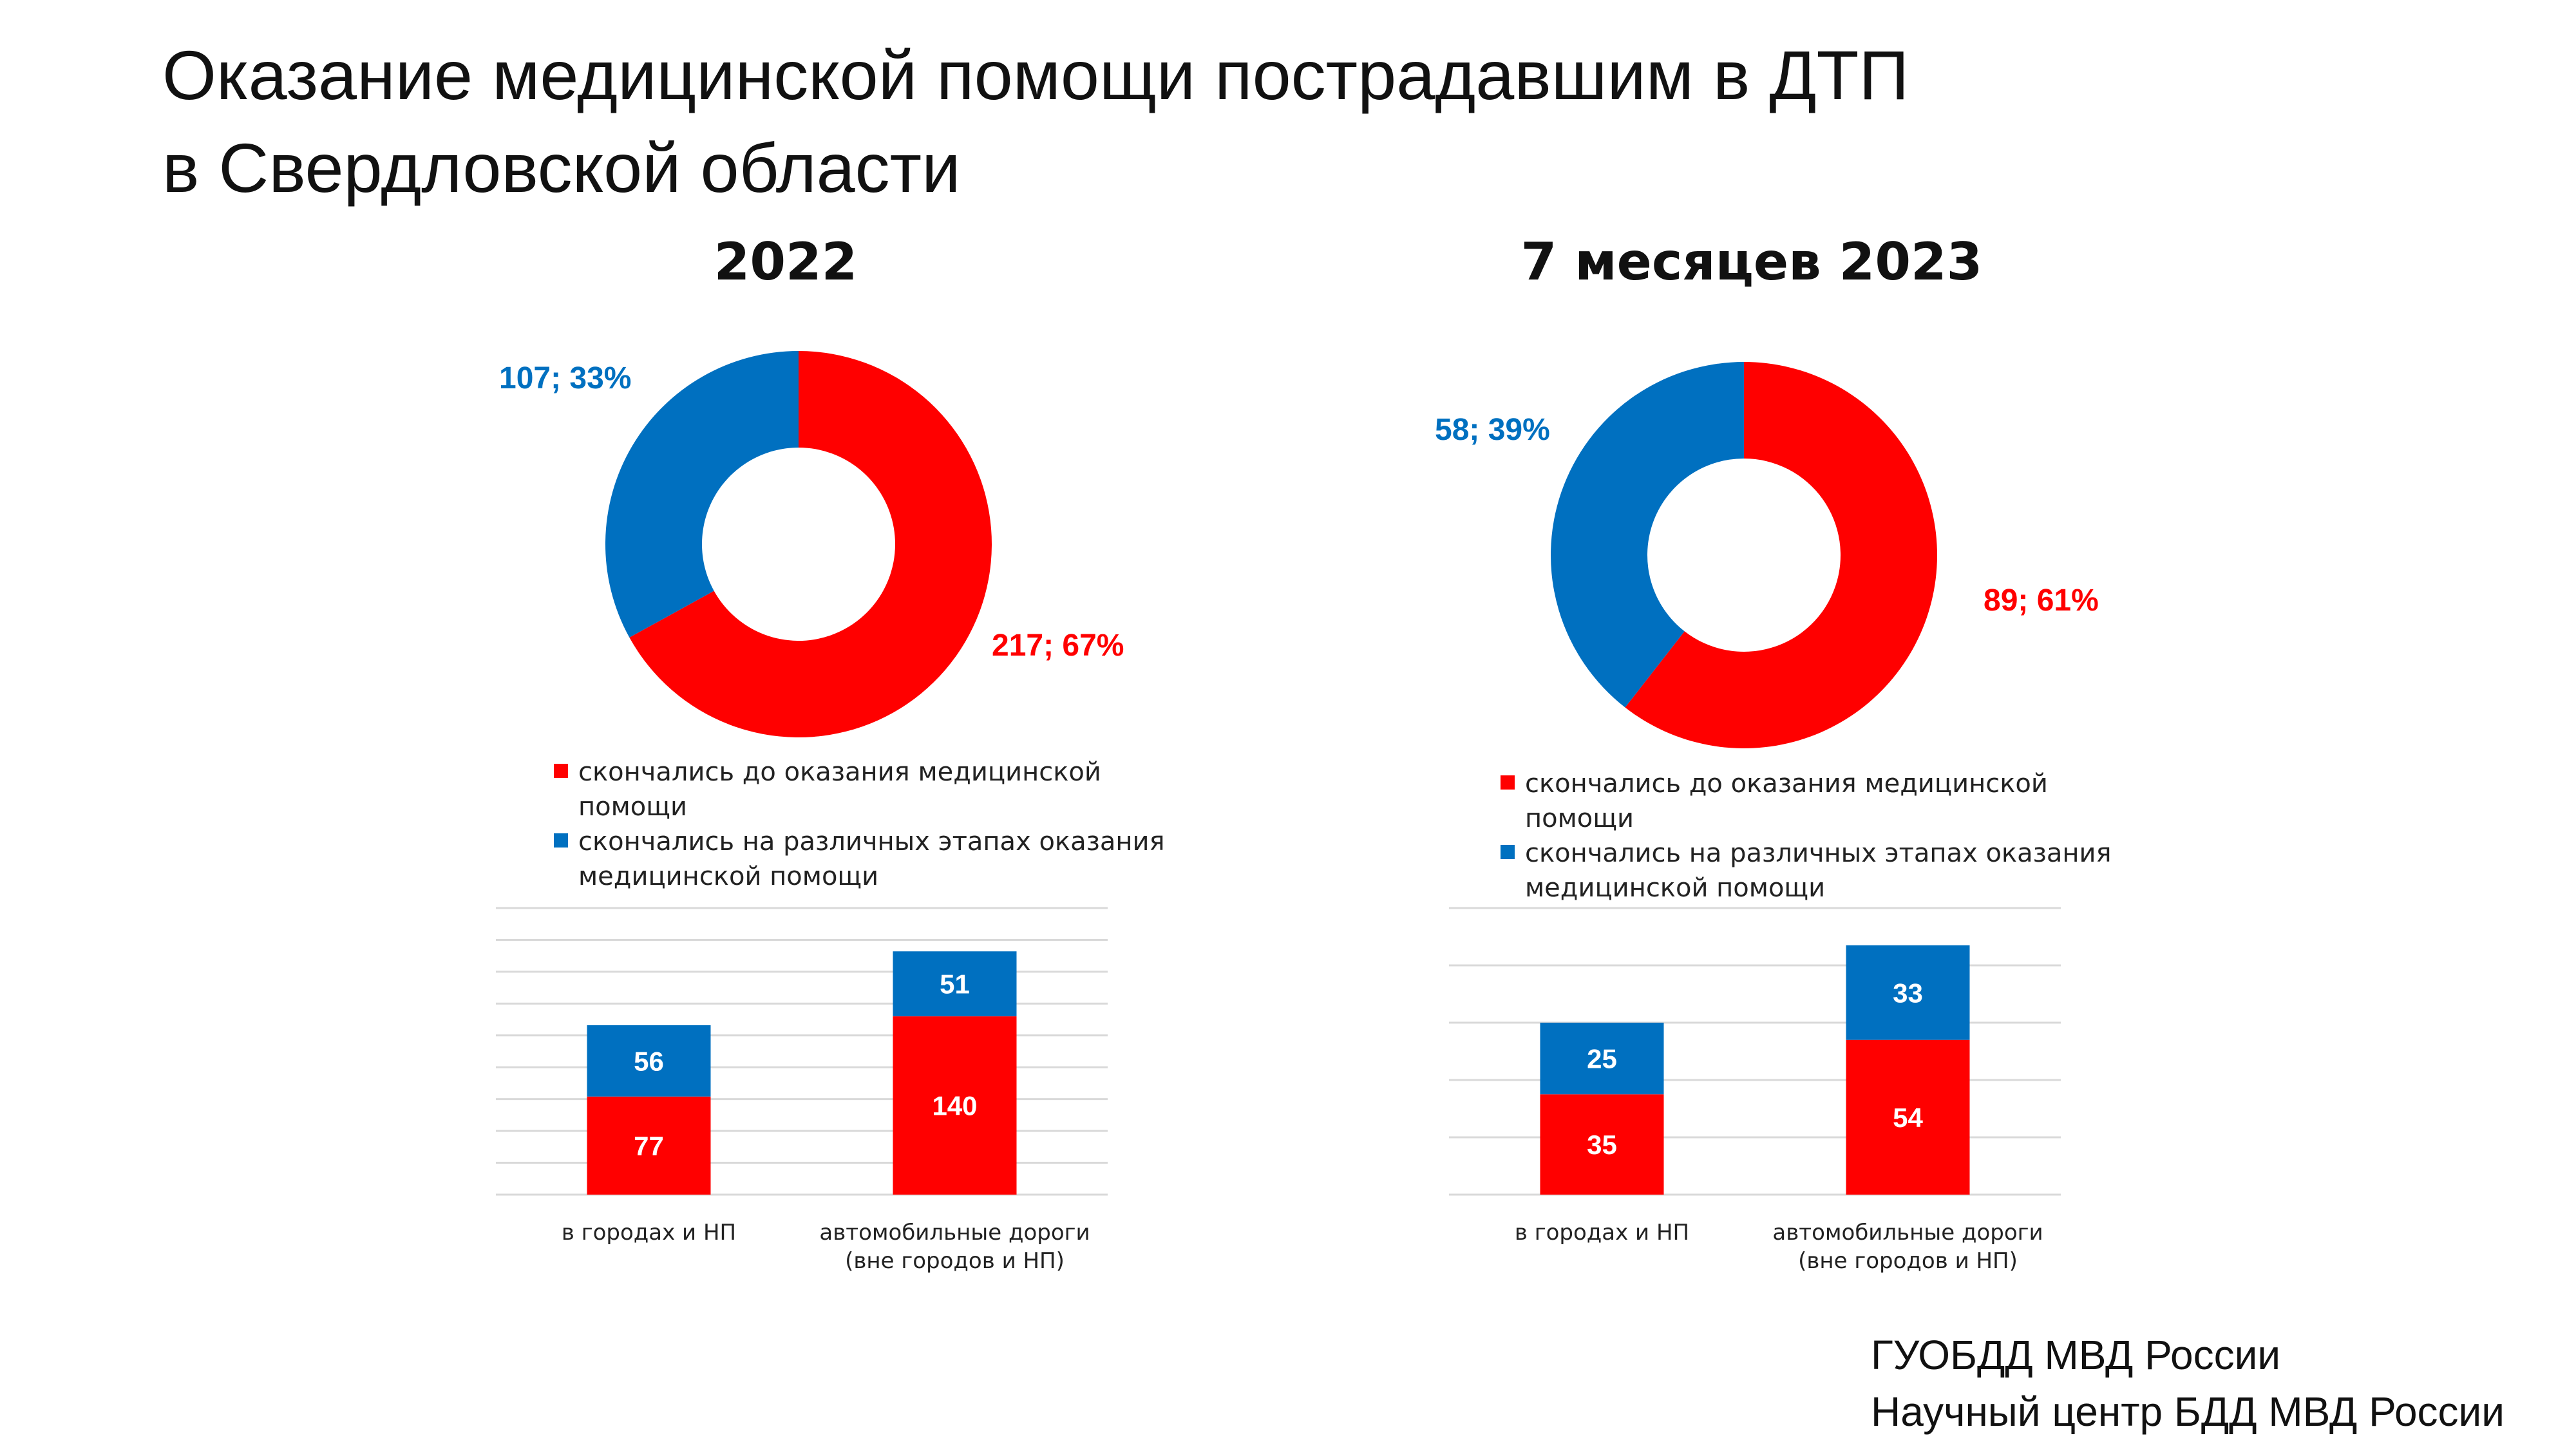  I want to click on title-line-2: в Свердловской области, so click(561, 168).